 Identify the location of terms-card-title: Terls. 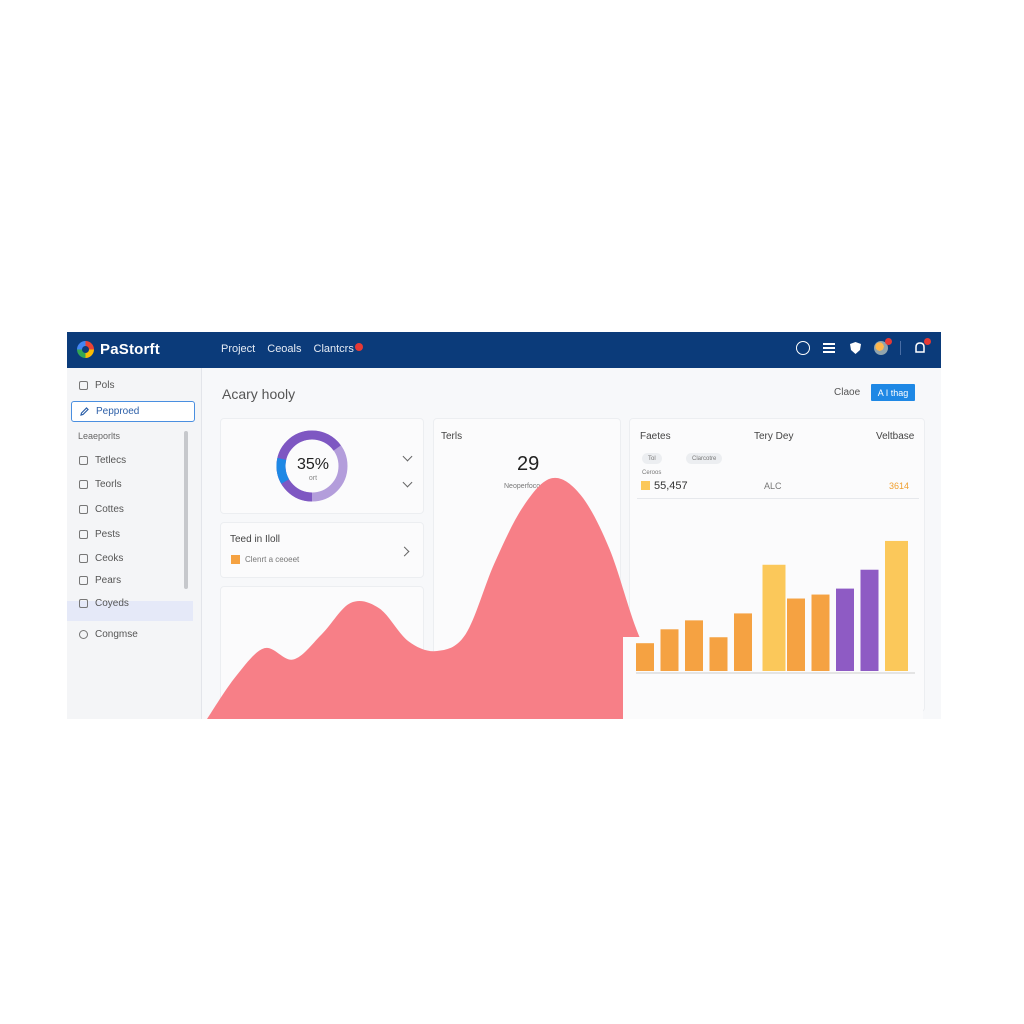
(452, 436).